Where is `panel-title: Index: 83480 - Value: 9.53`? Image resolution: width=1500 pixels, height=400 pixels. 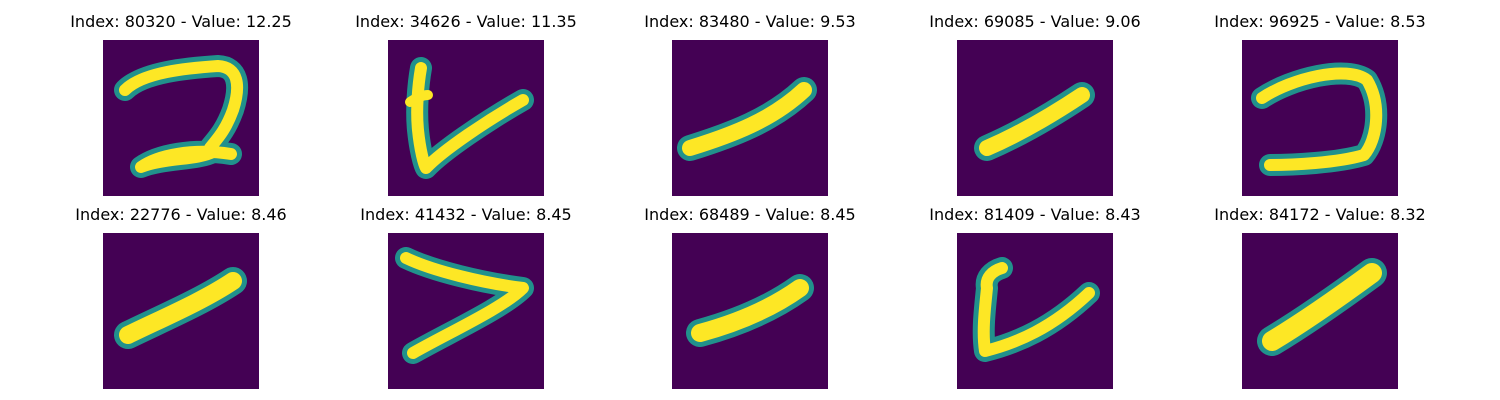 panel-title: Index: 83480 - Value: 9.53 is located at coordinates (750, 21).